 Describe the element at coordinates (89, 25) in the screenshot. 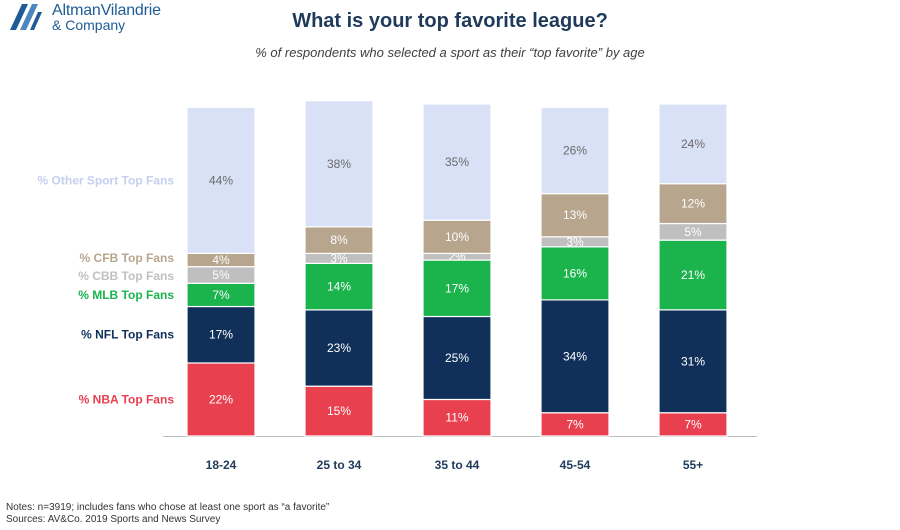

I see `logo-text-line2: & Company` at that location.